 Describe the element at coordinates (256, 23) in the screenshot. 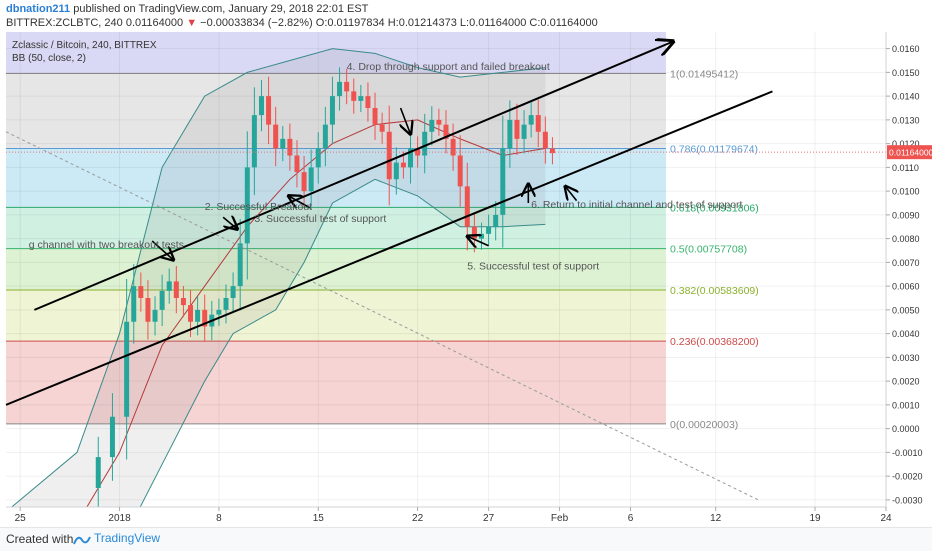

I see `price-change: −0.00033834 (−2.82%)` at that location.